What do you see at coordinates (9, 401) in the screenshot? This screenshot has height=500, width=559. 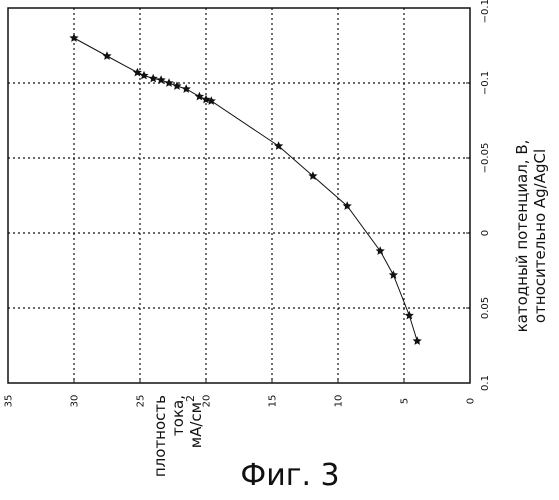 I see `x-tick-label: 35` at bounding box center [9, 401].